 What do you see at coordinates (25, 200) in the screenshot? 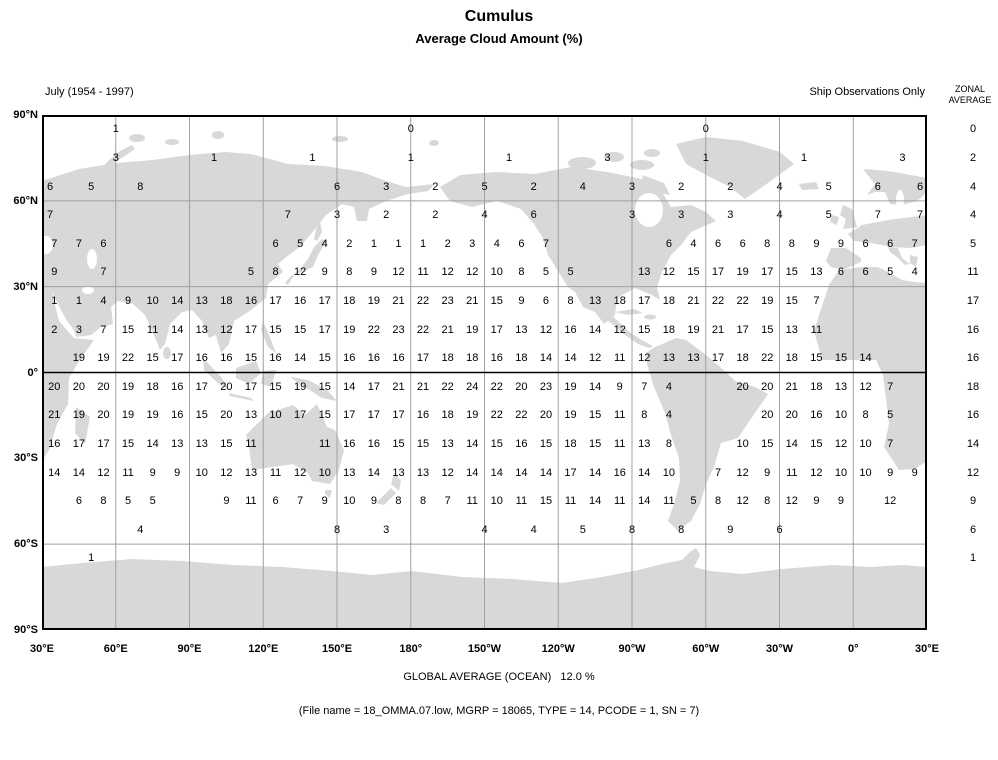
I see `y-axis-tick-label: 60°N` at bounding box center [25, 200].